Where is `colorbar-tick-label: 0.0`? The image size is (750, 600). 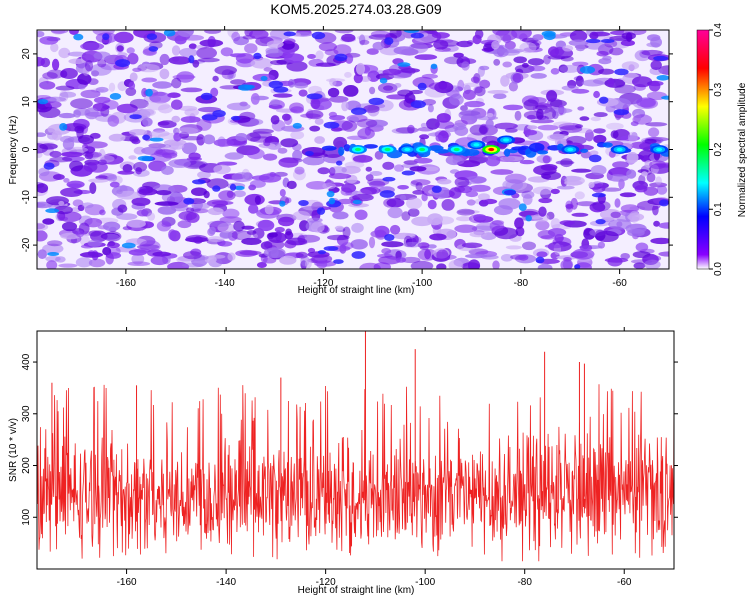 colorbar-tick-label: 0.0 is located at coordinates (718, 269).